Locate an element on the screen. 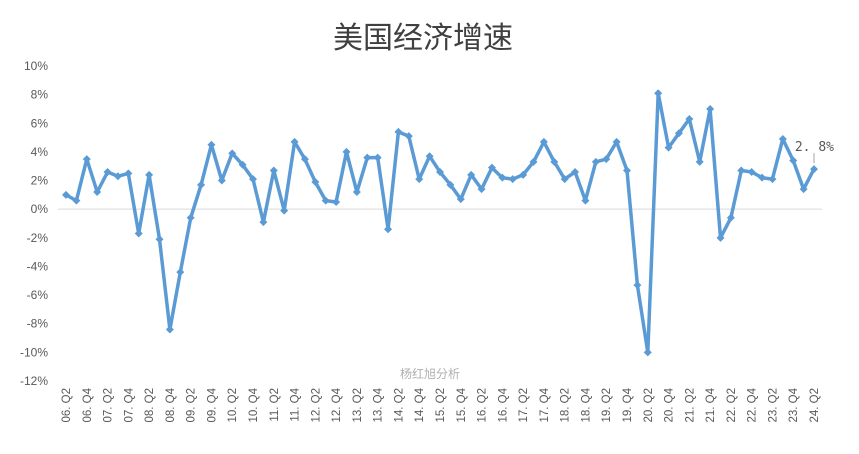 The height and width of the screenshot is (454, 859). x-tick-label: 20. Q2 is located at coordinates (649, 405).